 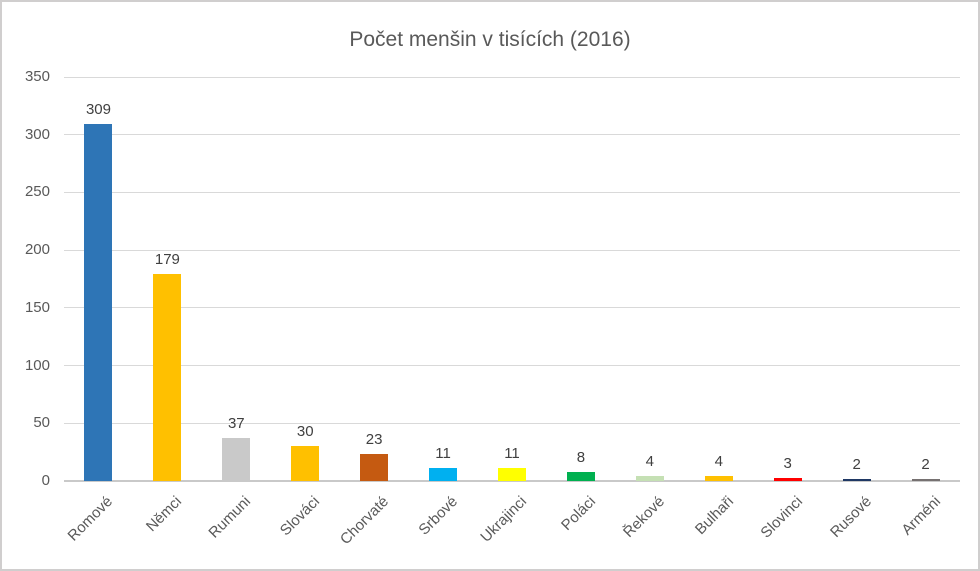 I want to click on bar-value-label: 179, so click(x=167, y=260).